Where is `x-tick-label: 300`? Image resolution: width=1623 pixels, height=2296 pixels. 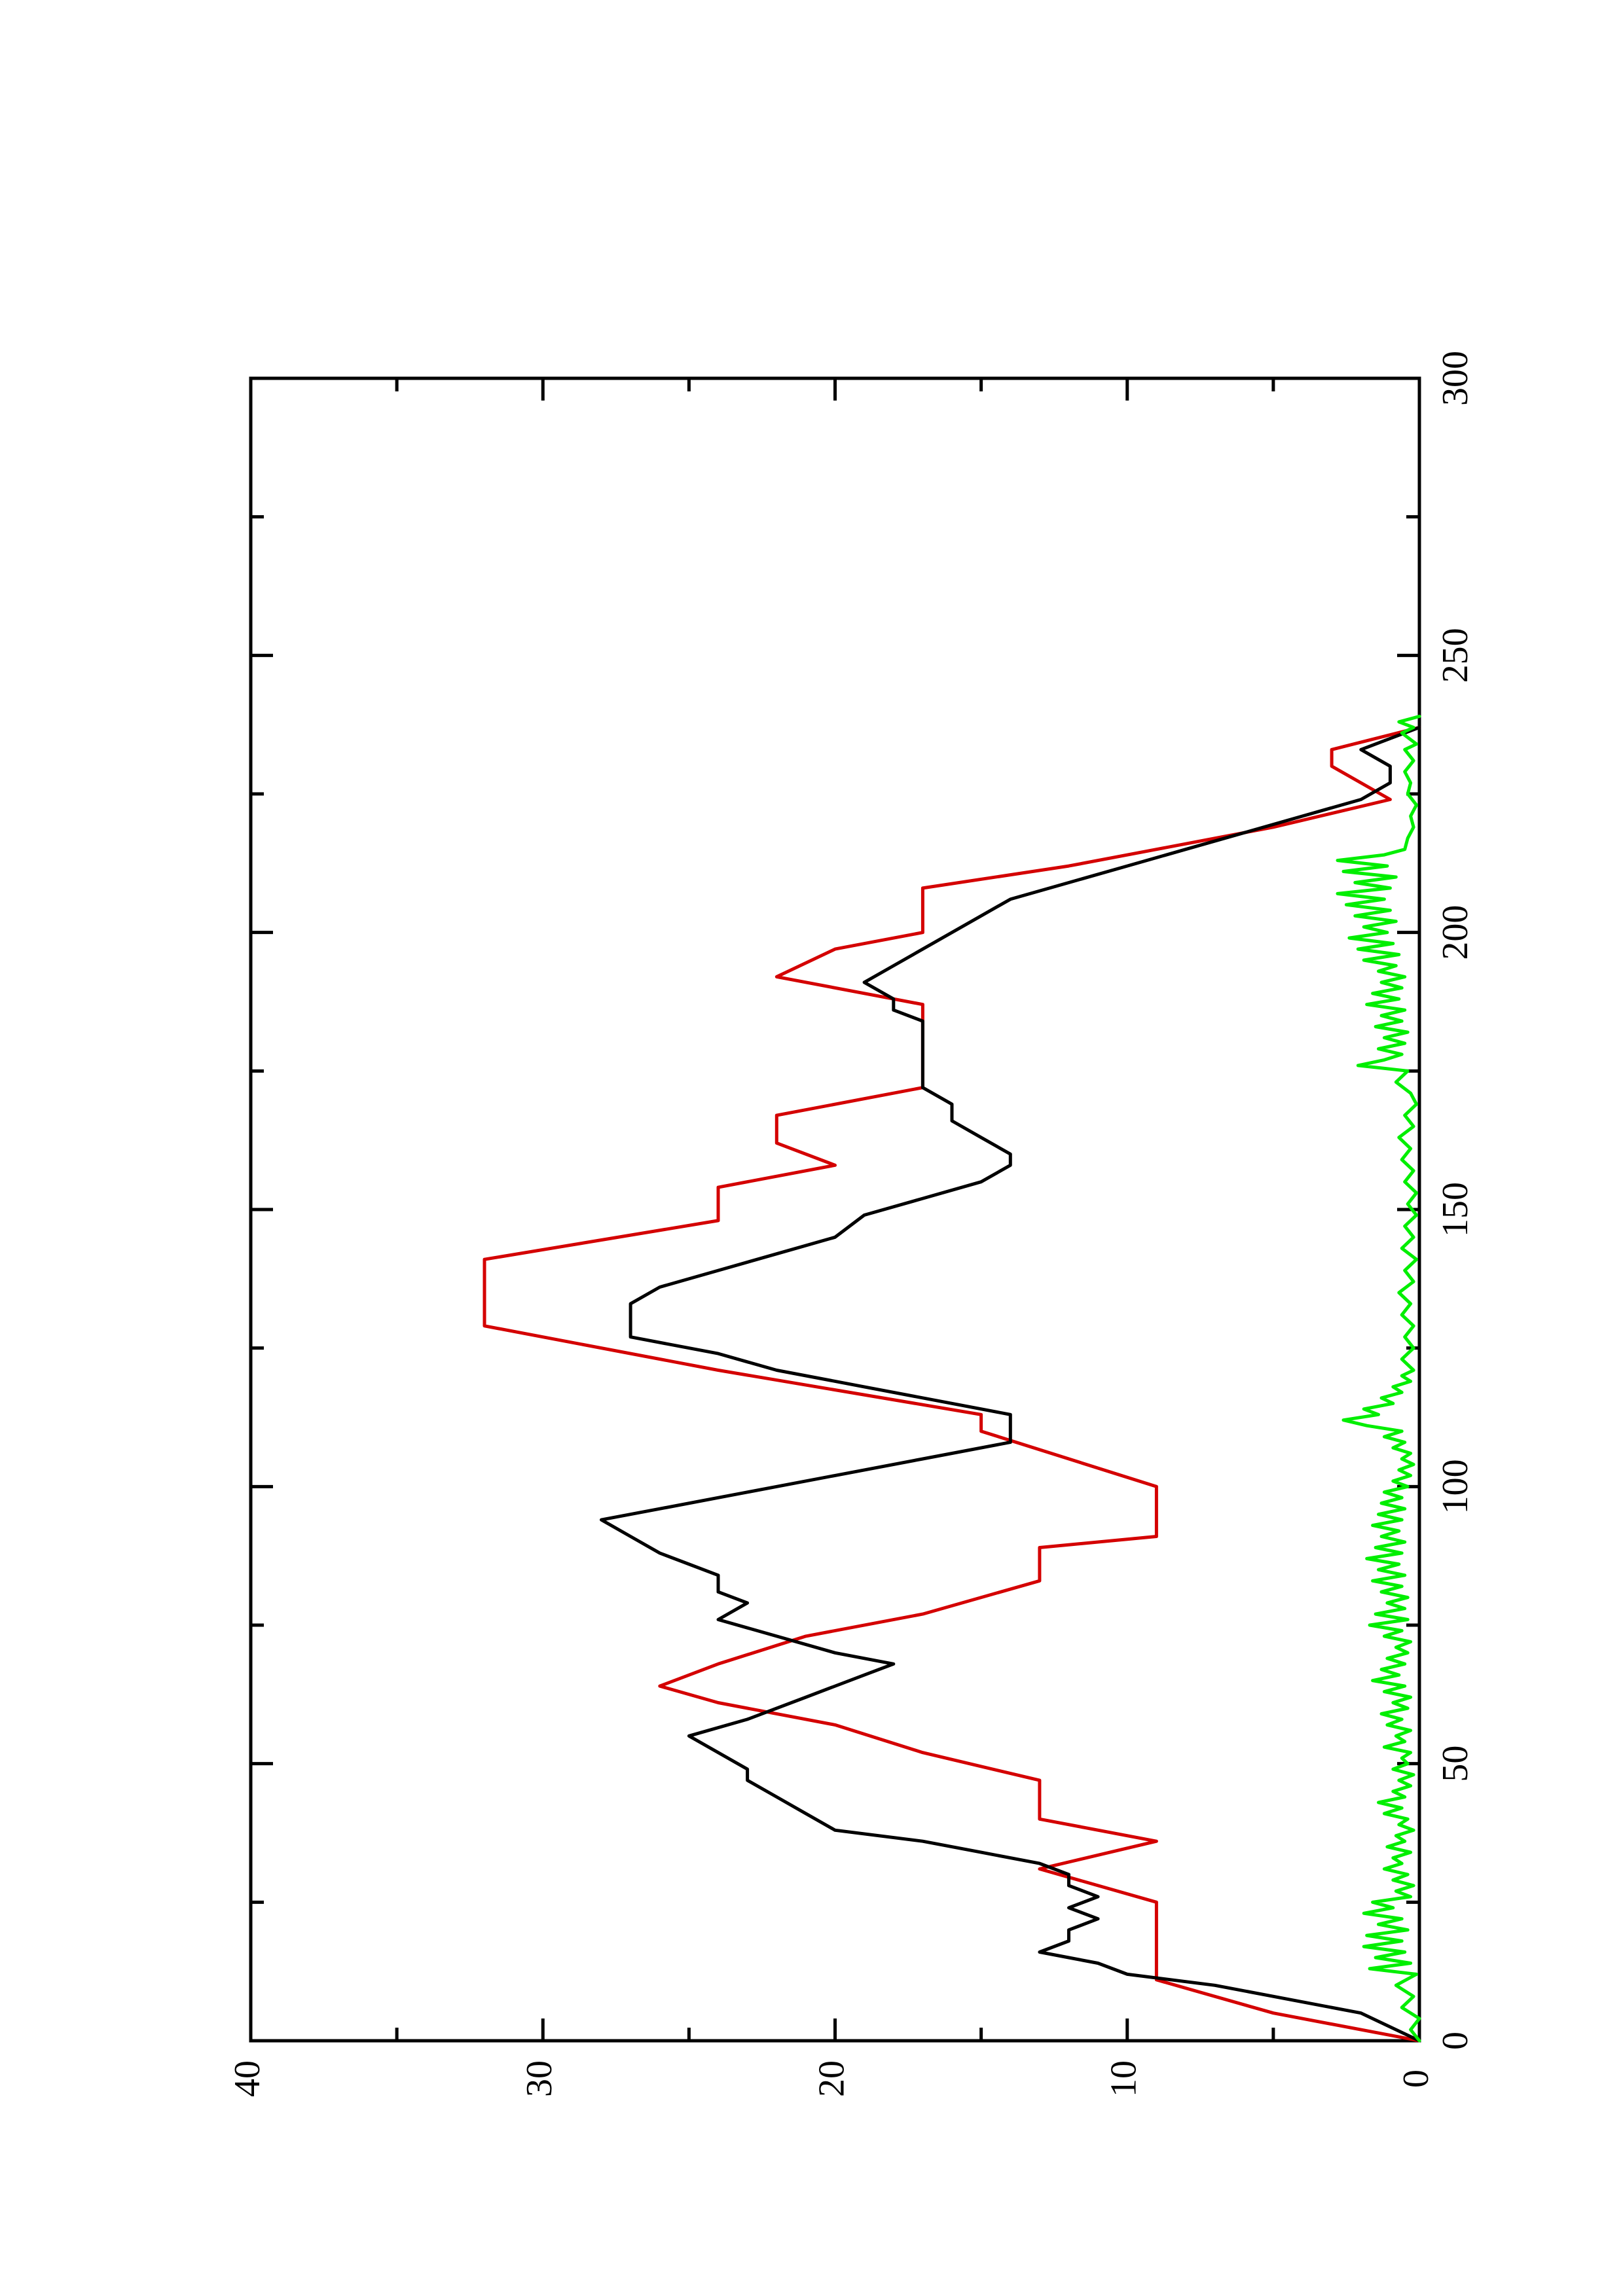 x-tick-label: 300 is located at coordinates (1455, 378).